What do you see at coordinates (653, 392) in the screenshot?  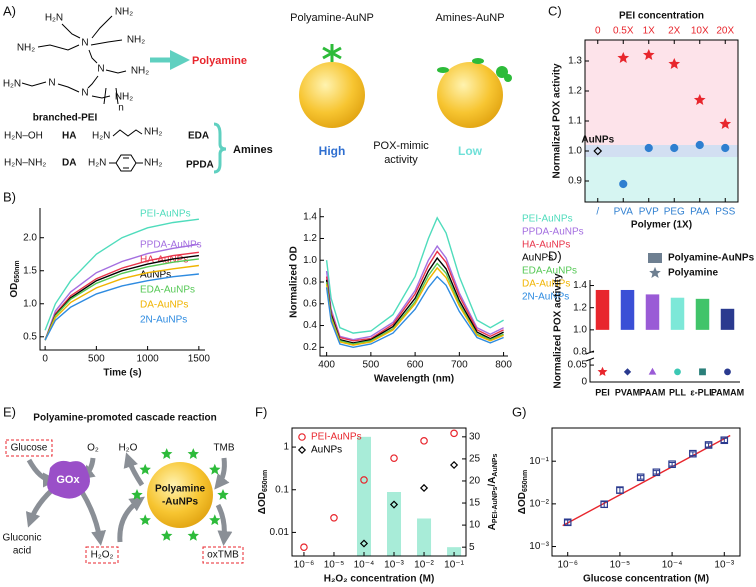 I see `x-tick-label: PAAM` at bounding box center [653, 392].